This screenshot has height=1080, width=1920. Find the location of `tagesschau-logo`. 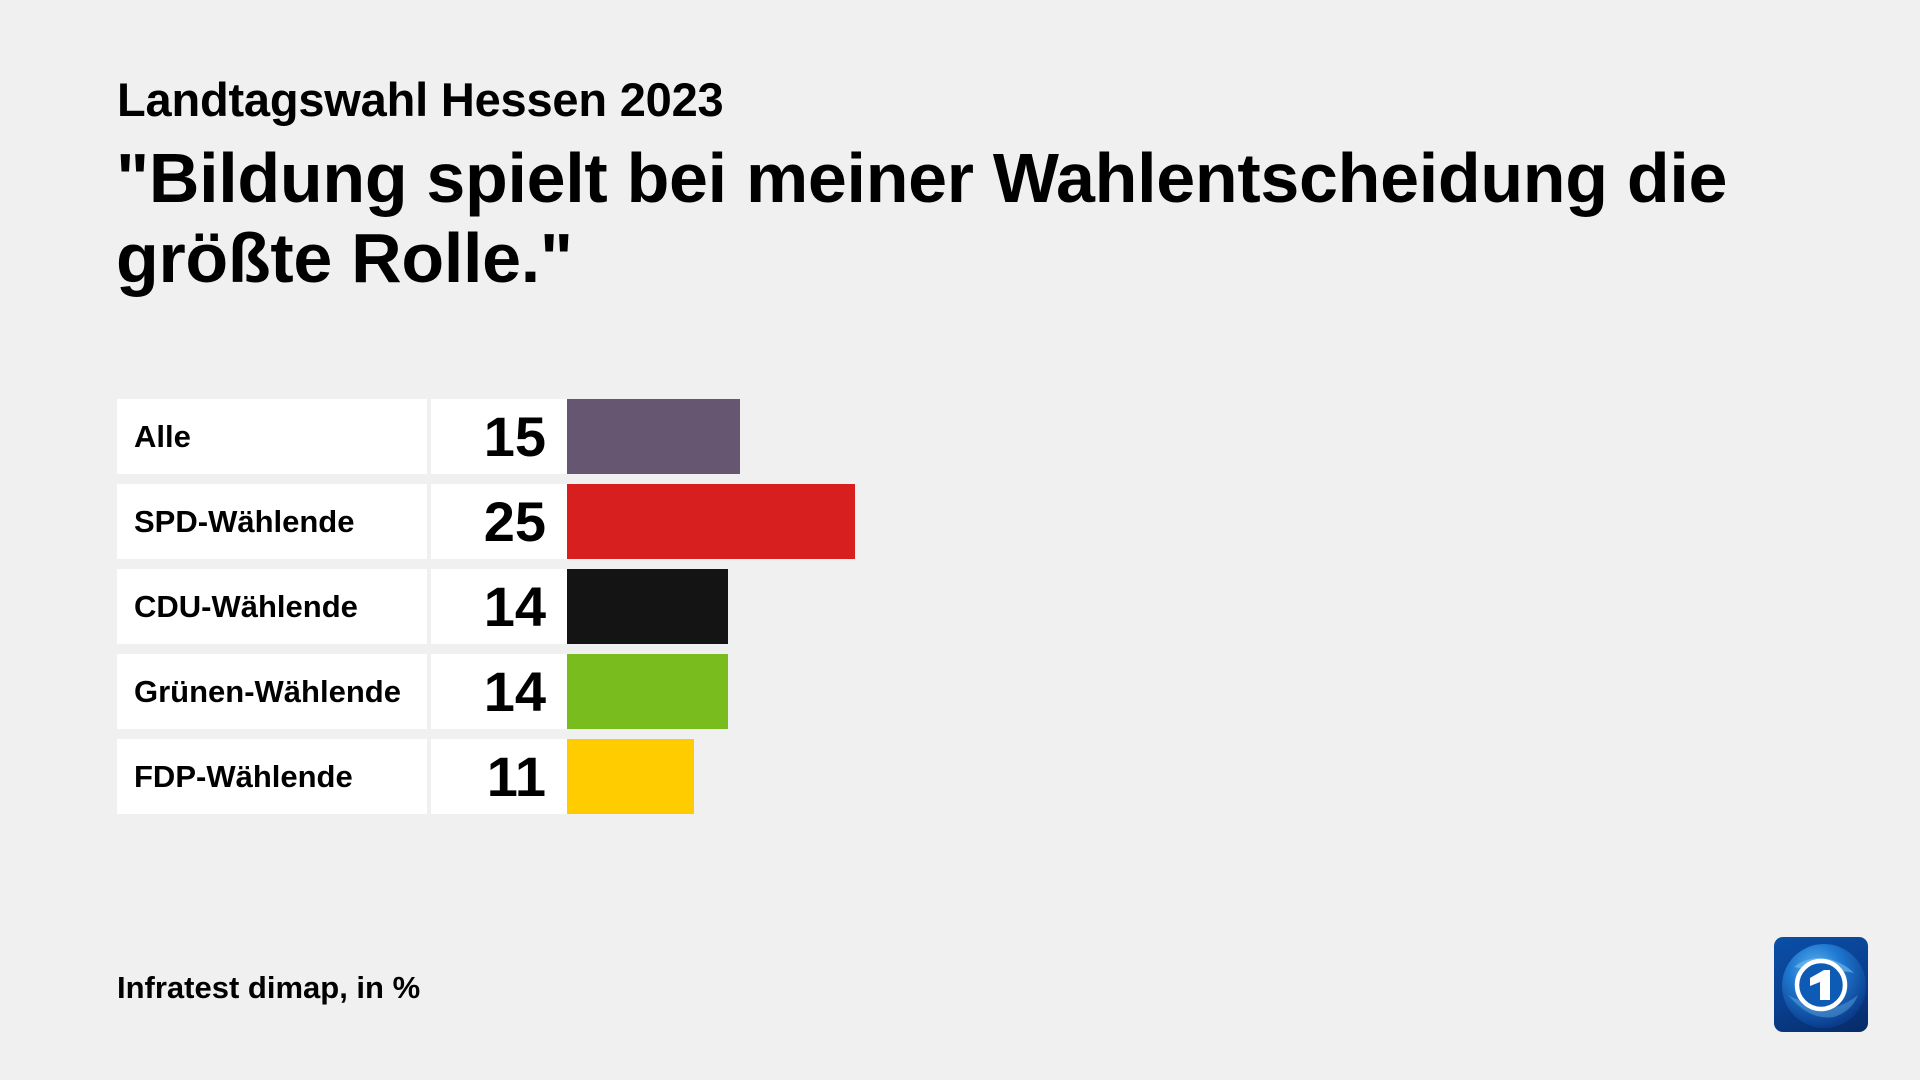

tagesschau-logo is located at coordinates (1821, 984).